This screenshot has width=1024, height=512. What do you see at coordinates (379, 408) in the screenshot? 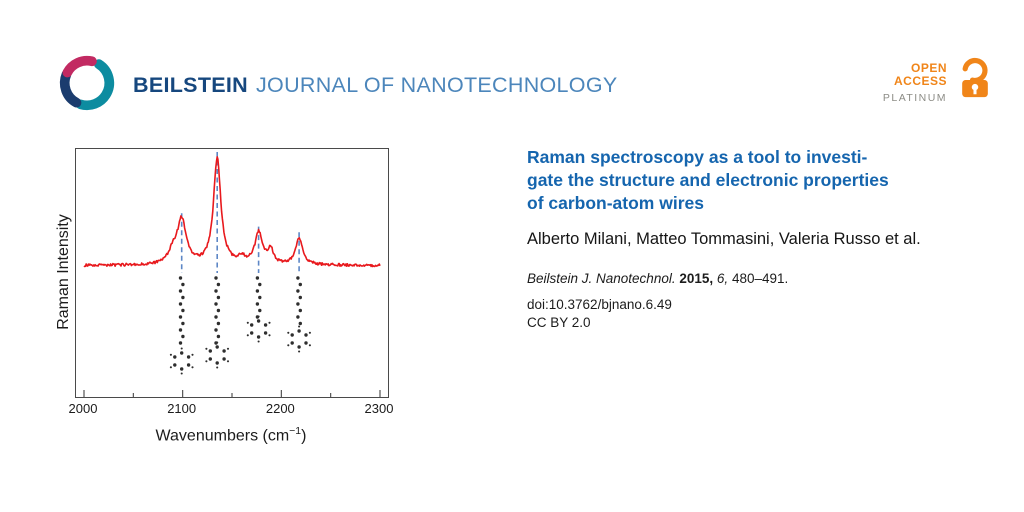
I see `x-tick-label: 2300` at bounding box center [379, 408].